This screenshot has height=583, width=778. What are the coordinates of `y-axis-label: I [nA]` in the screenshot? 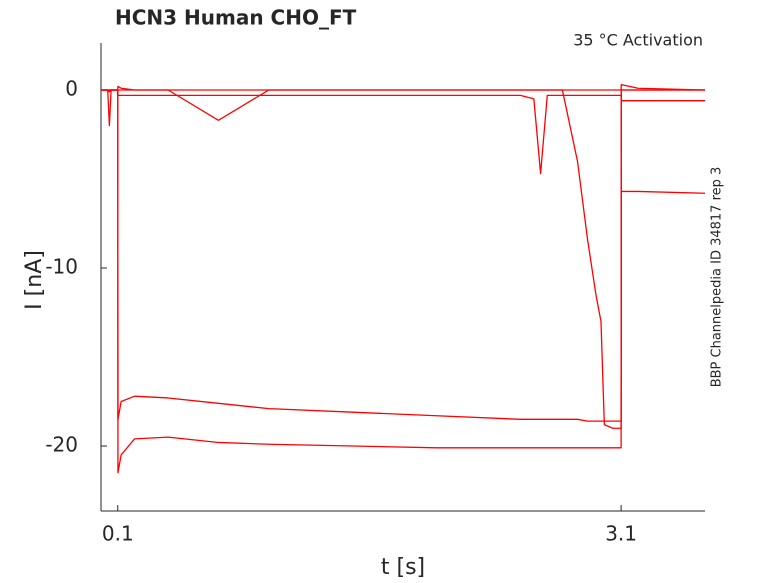 It's located at (34, 280).